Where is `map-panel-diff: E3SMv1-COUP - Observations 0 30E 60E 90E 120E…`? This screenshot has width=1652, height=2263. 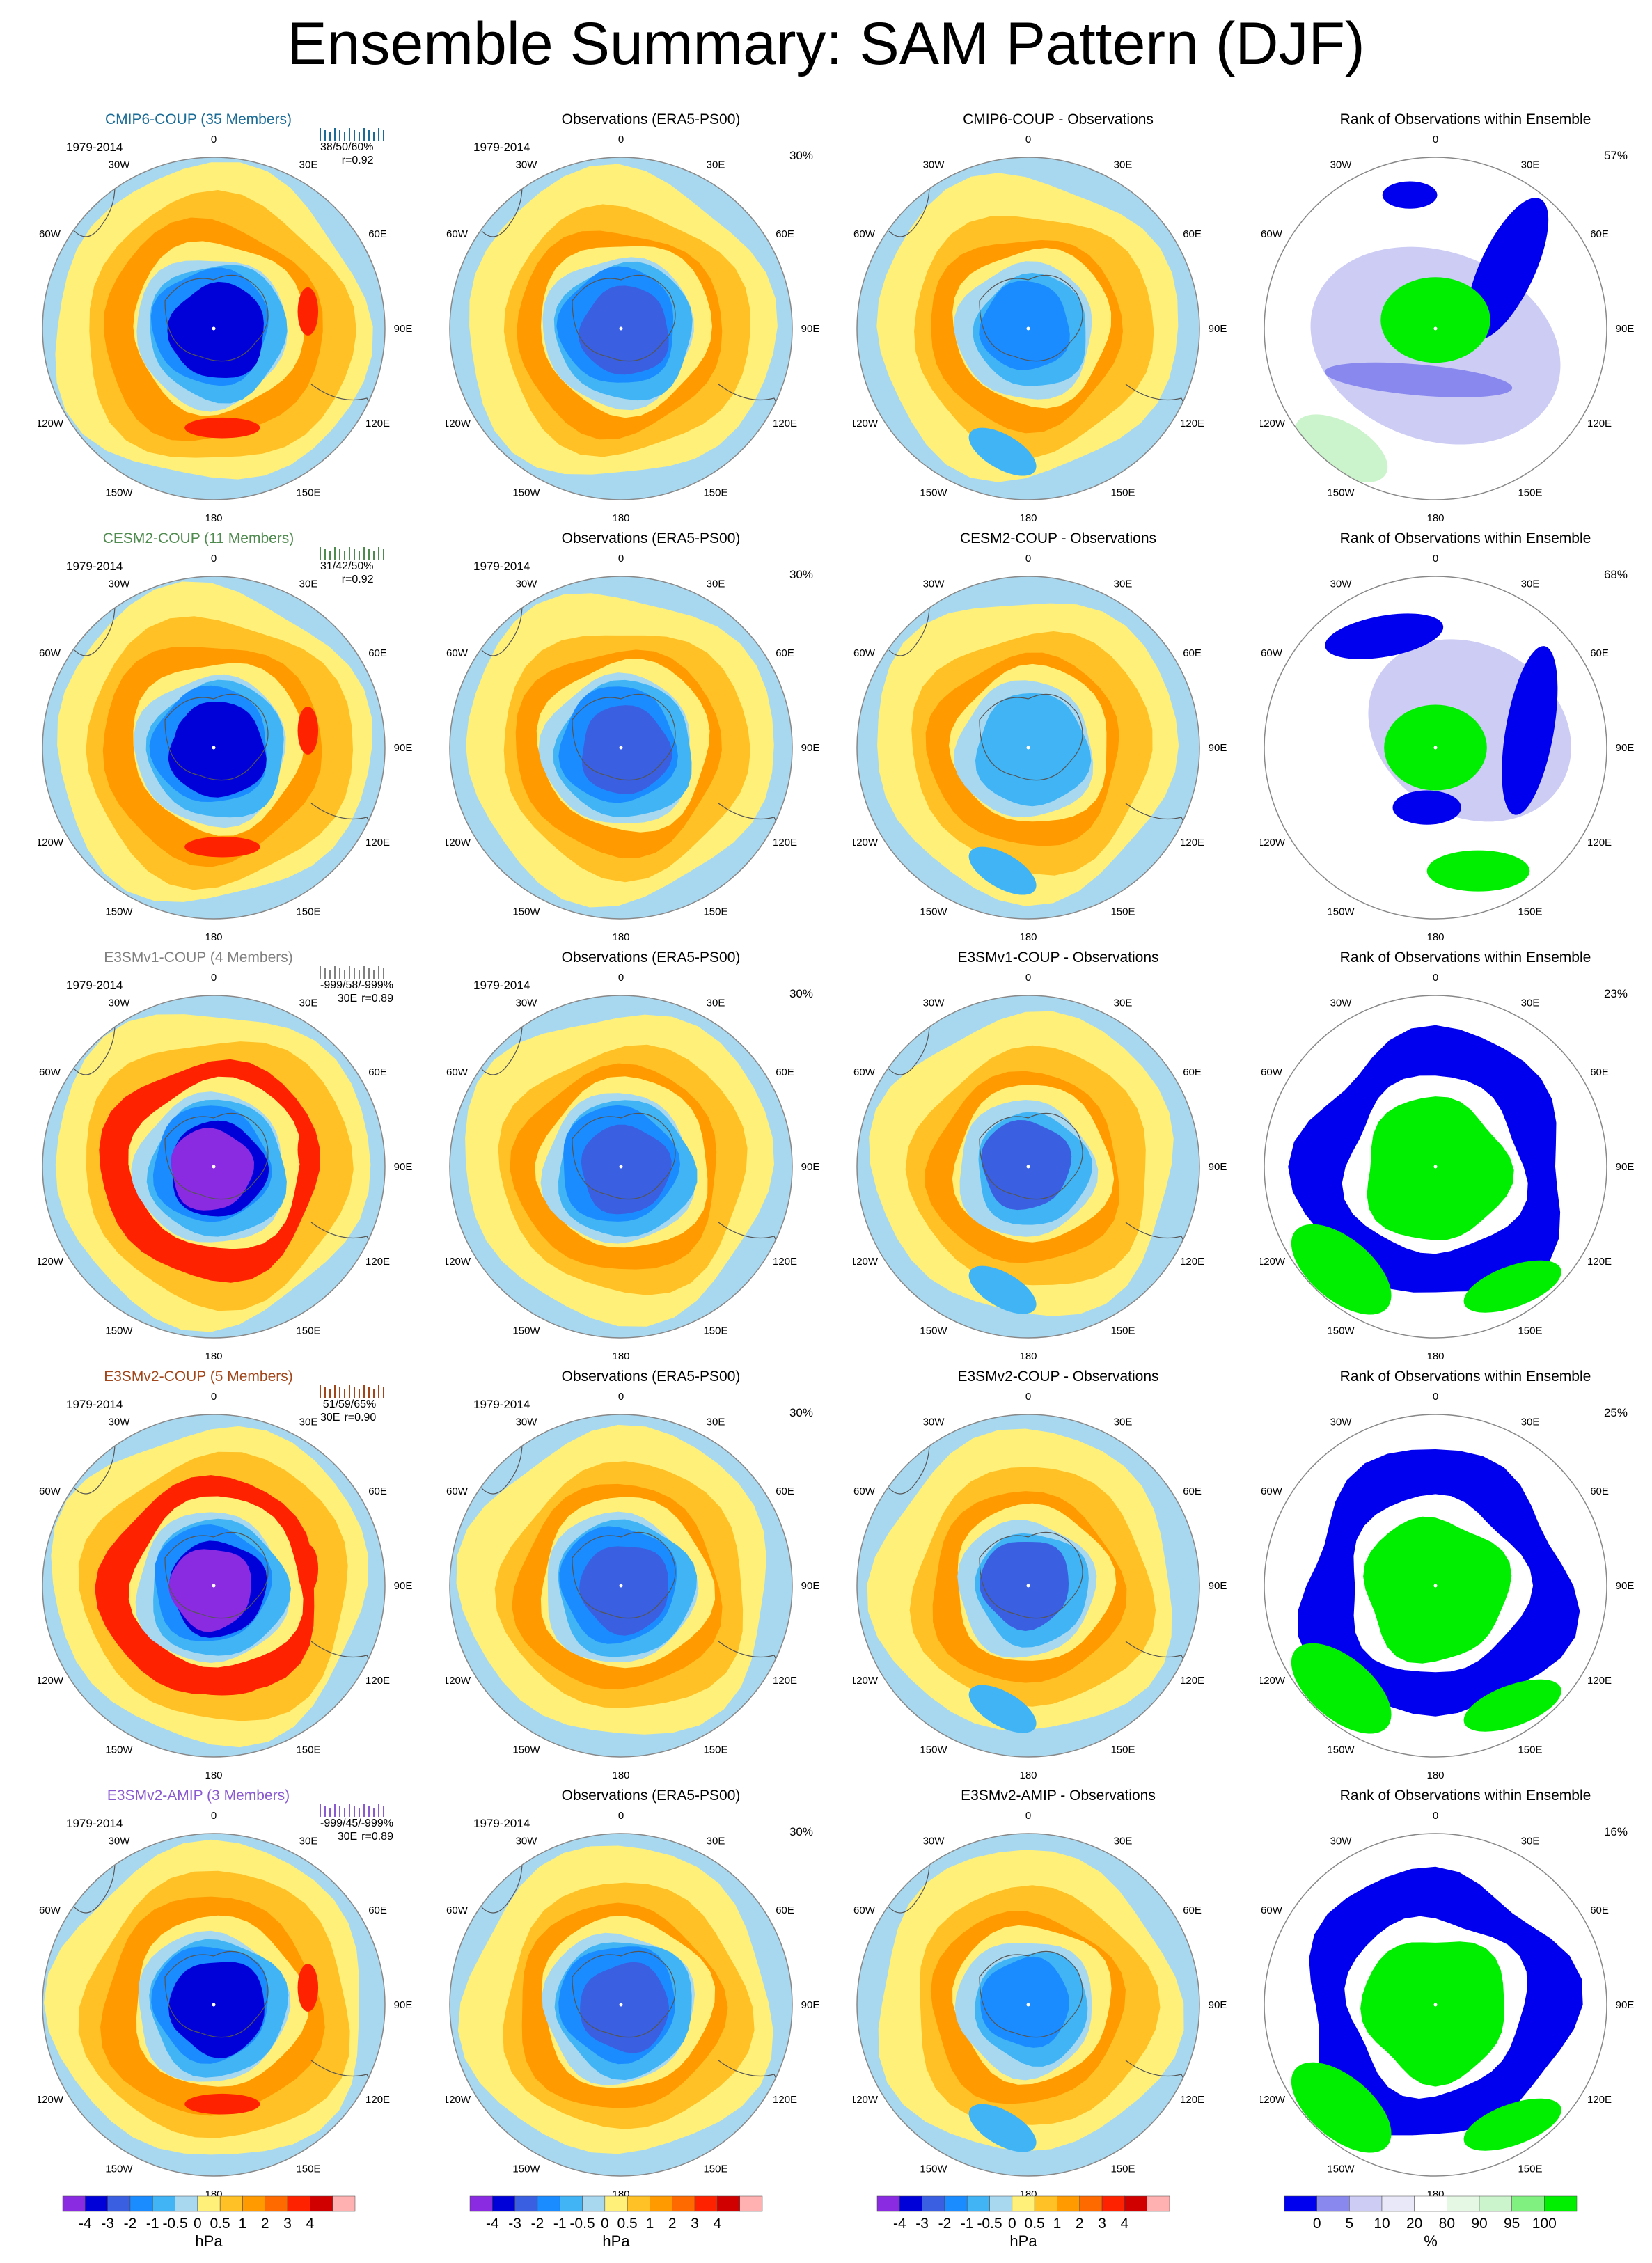 map-panel-diff: E3SMv1-COUP - Observations 0 30E 60E 90E 120E… is located at coordinates (1058, 1159).